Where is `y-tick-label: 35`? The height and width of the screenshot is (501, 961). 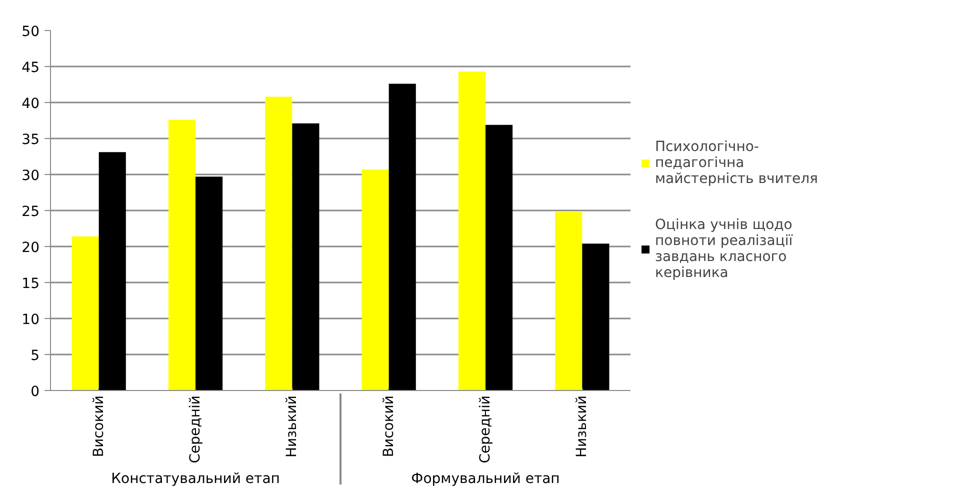
y-tick-label: 35 is located at coordinates (31, 140).